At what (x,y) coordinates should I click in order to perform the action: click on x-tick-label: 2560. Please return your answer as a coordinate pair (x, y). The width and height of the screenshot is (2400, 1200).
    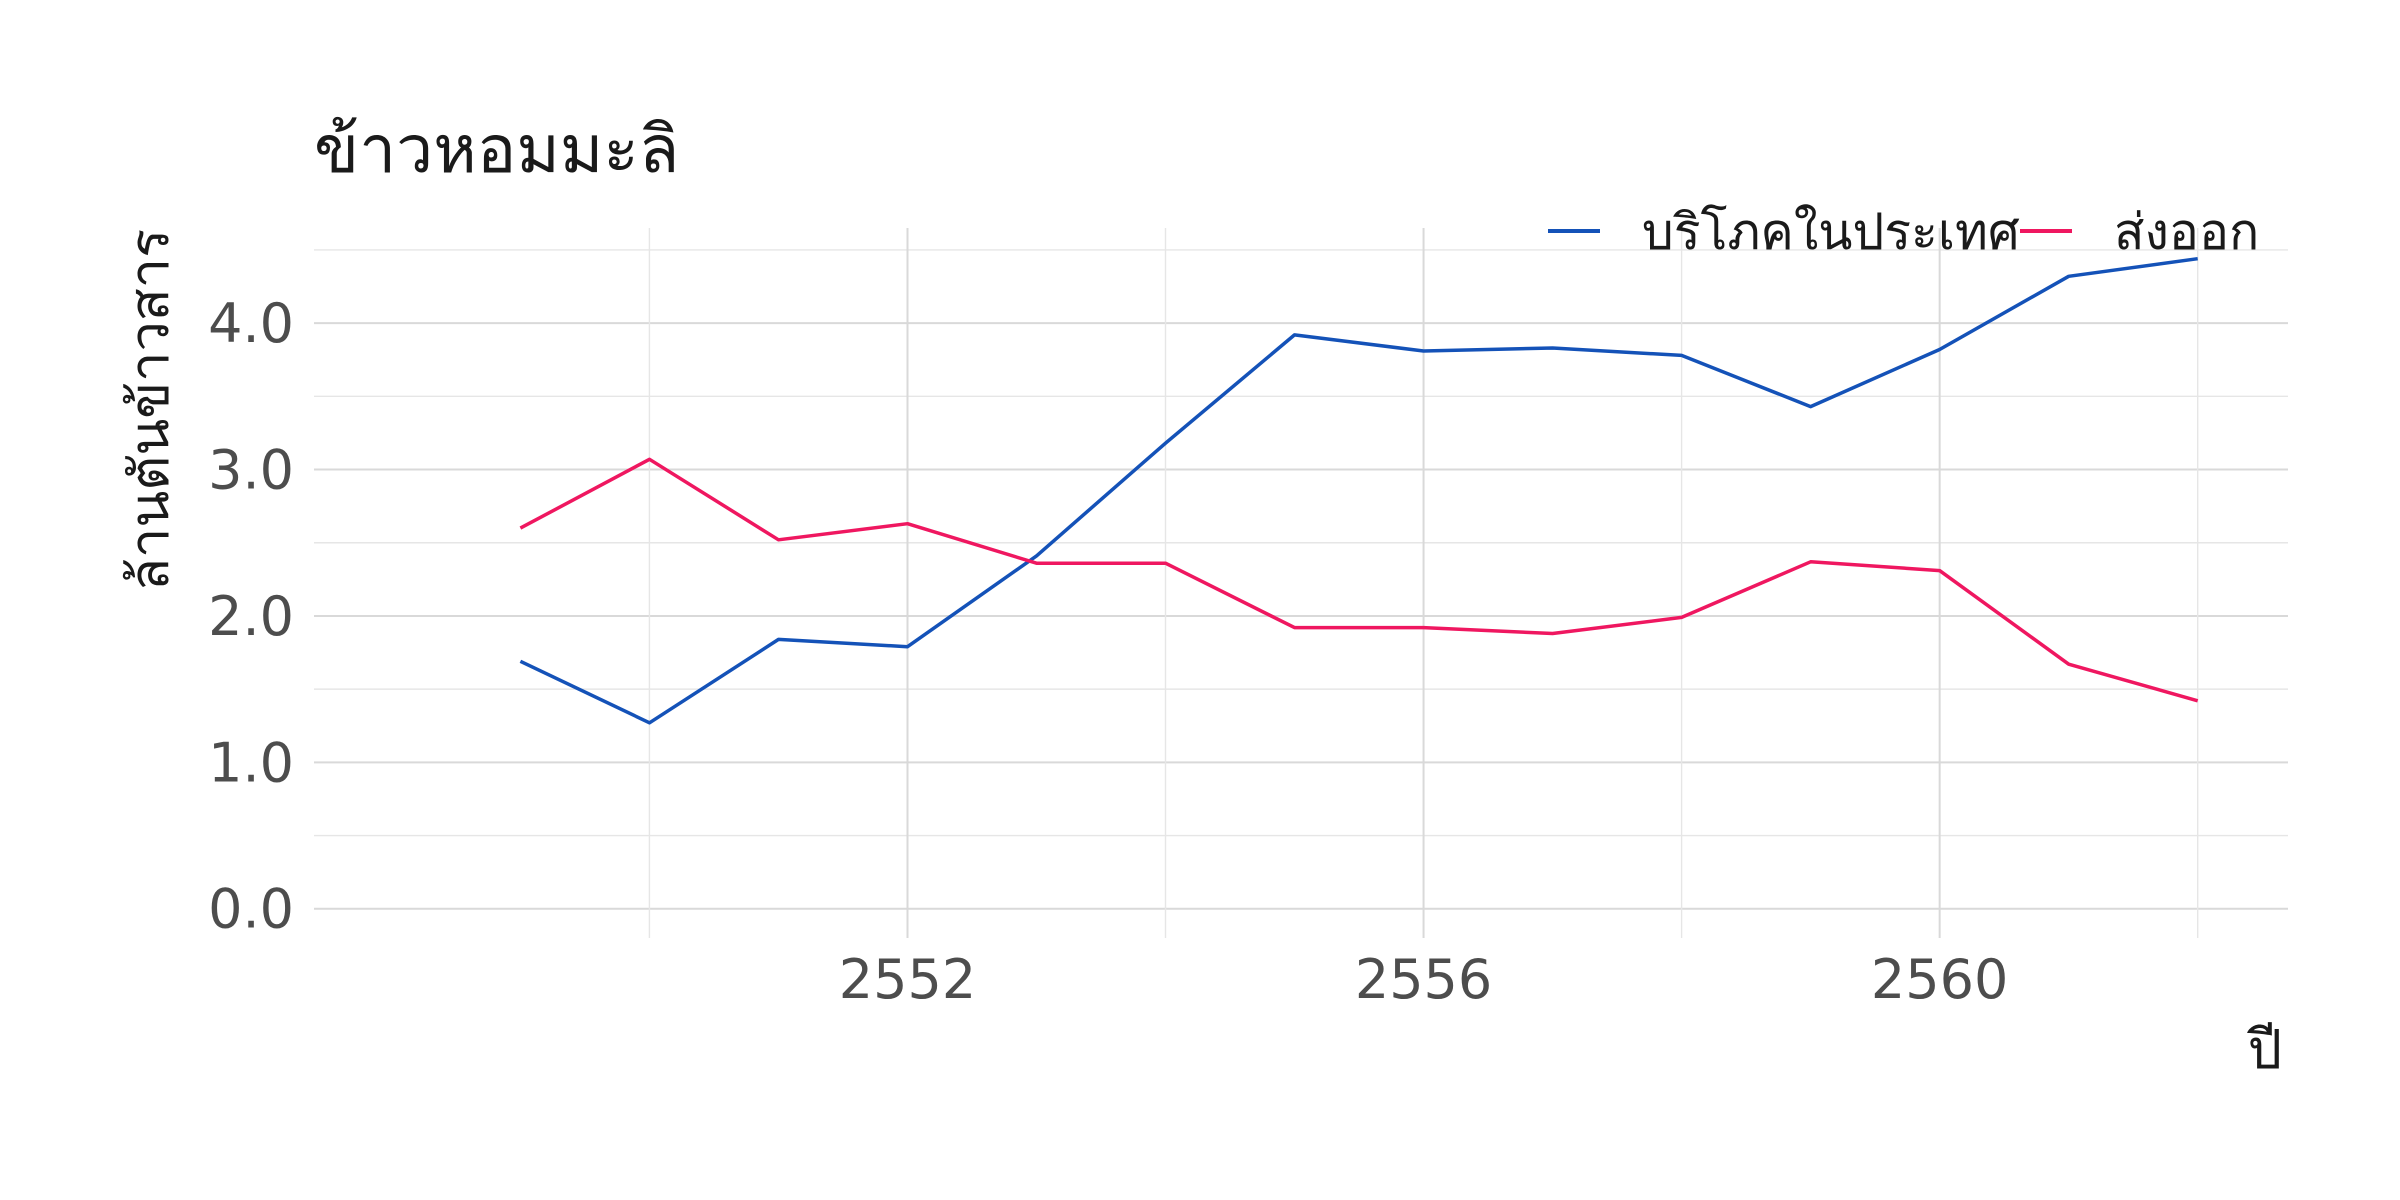
    Looking at the image, I should click on (1939, 979).